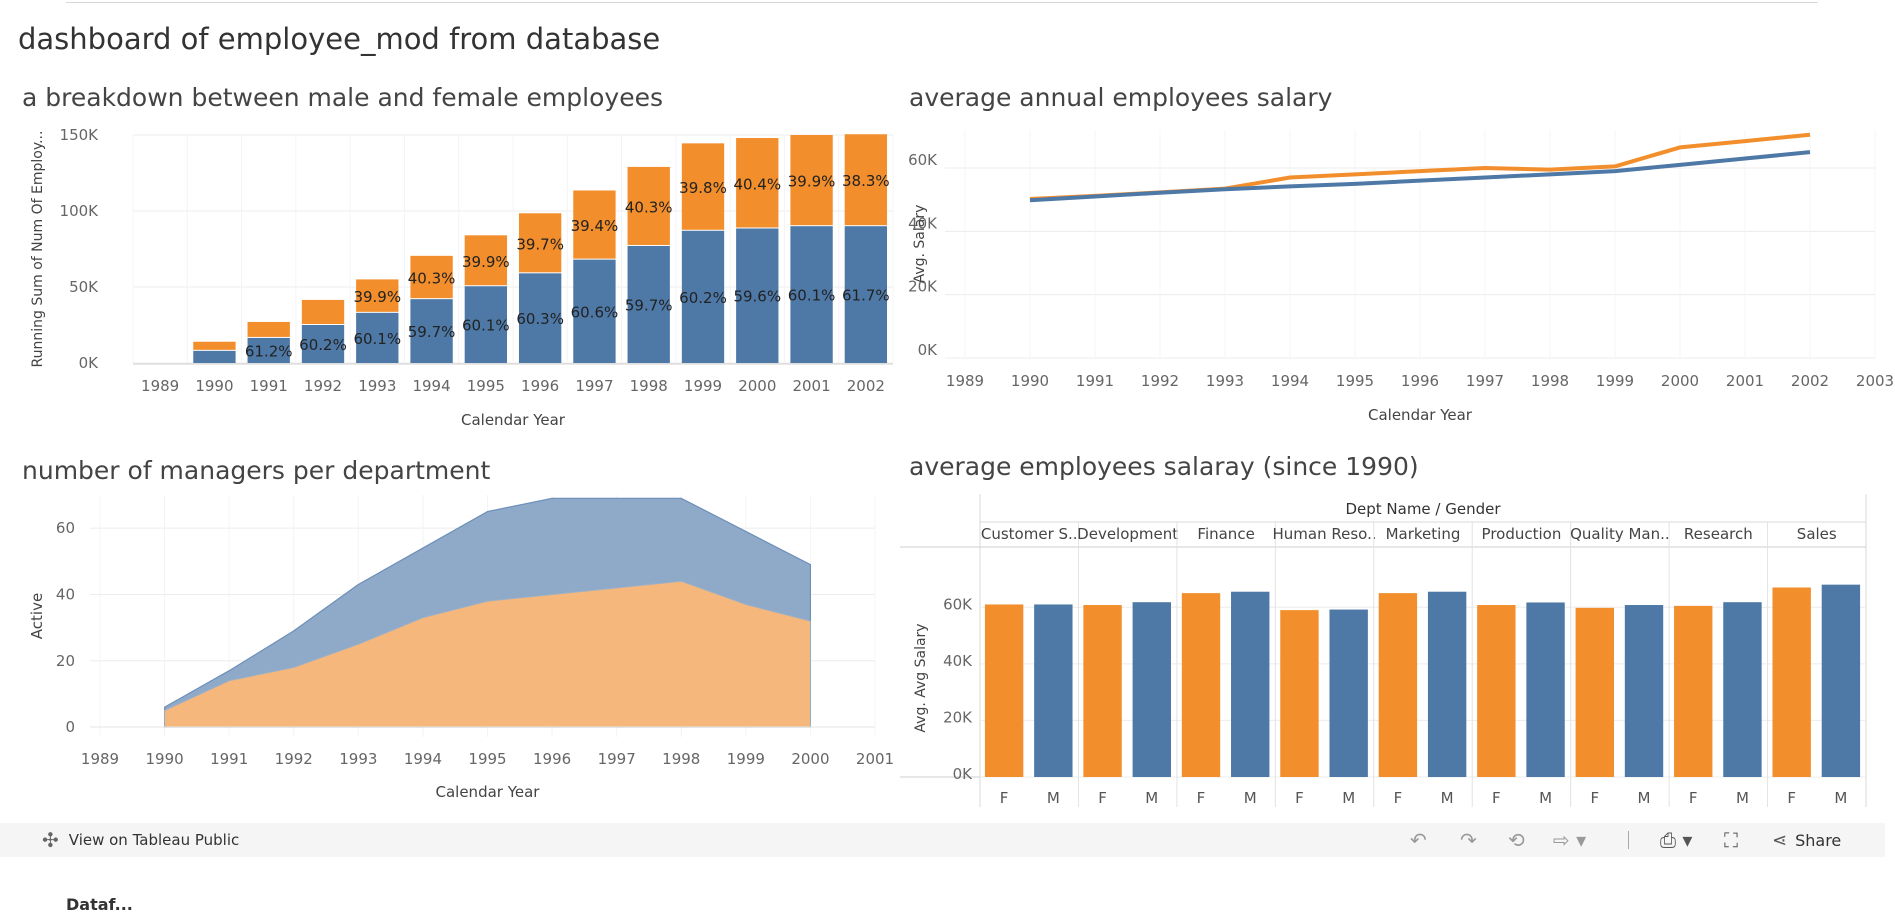 The width and height of the screenshot is (1895, 914). Describe the element at coordinates (958, 717) in the screenshot. I see `y-tick-label: 20K` at that location.